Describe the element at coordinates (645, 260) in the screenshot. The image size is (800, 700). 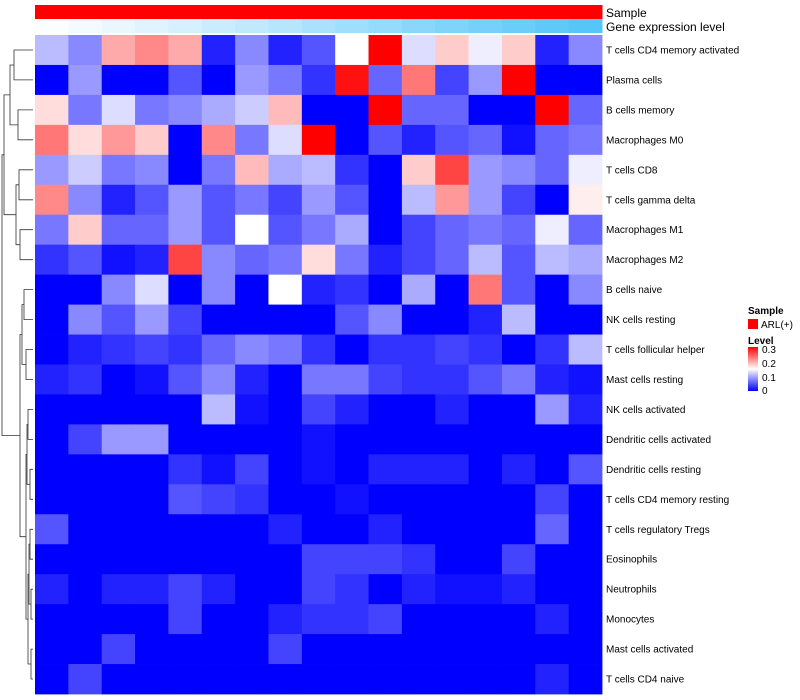
I see `row-label: Macrophages M2` at that location.